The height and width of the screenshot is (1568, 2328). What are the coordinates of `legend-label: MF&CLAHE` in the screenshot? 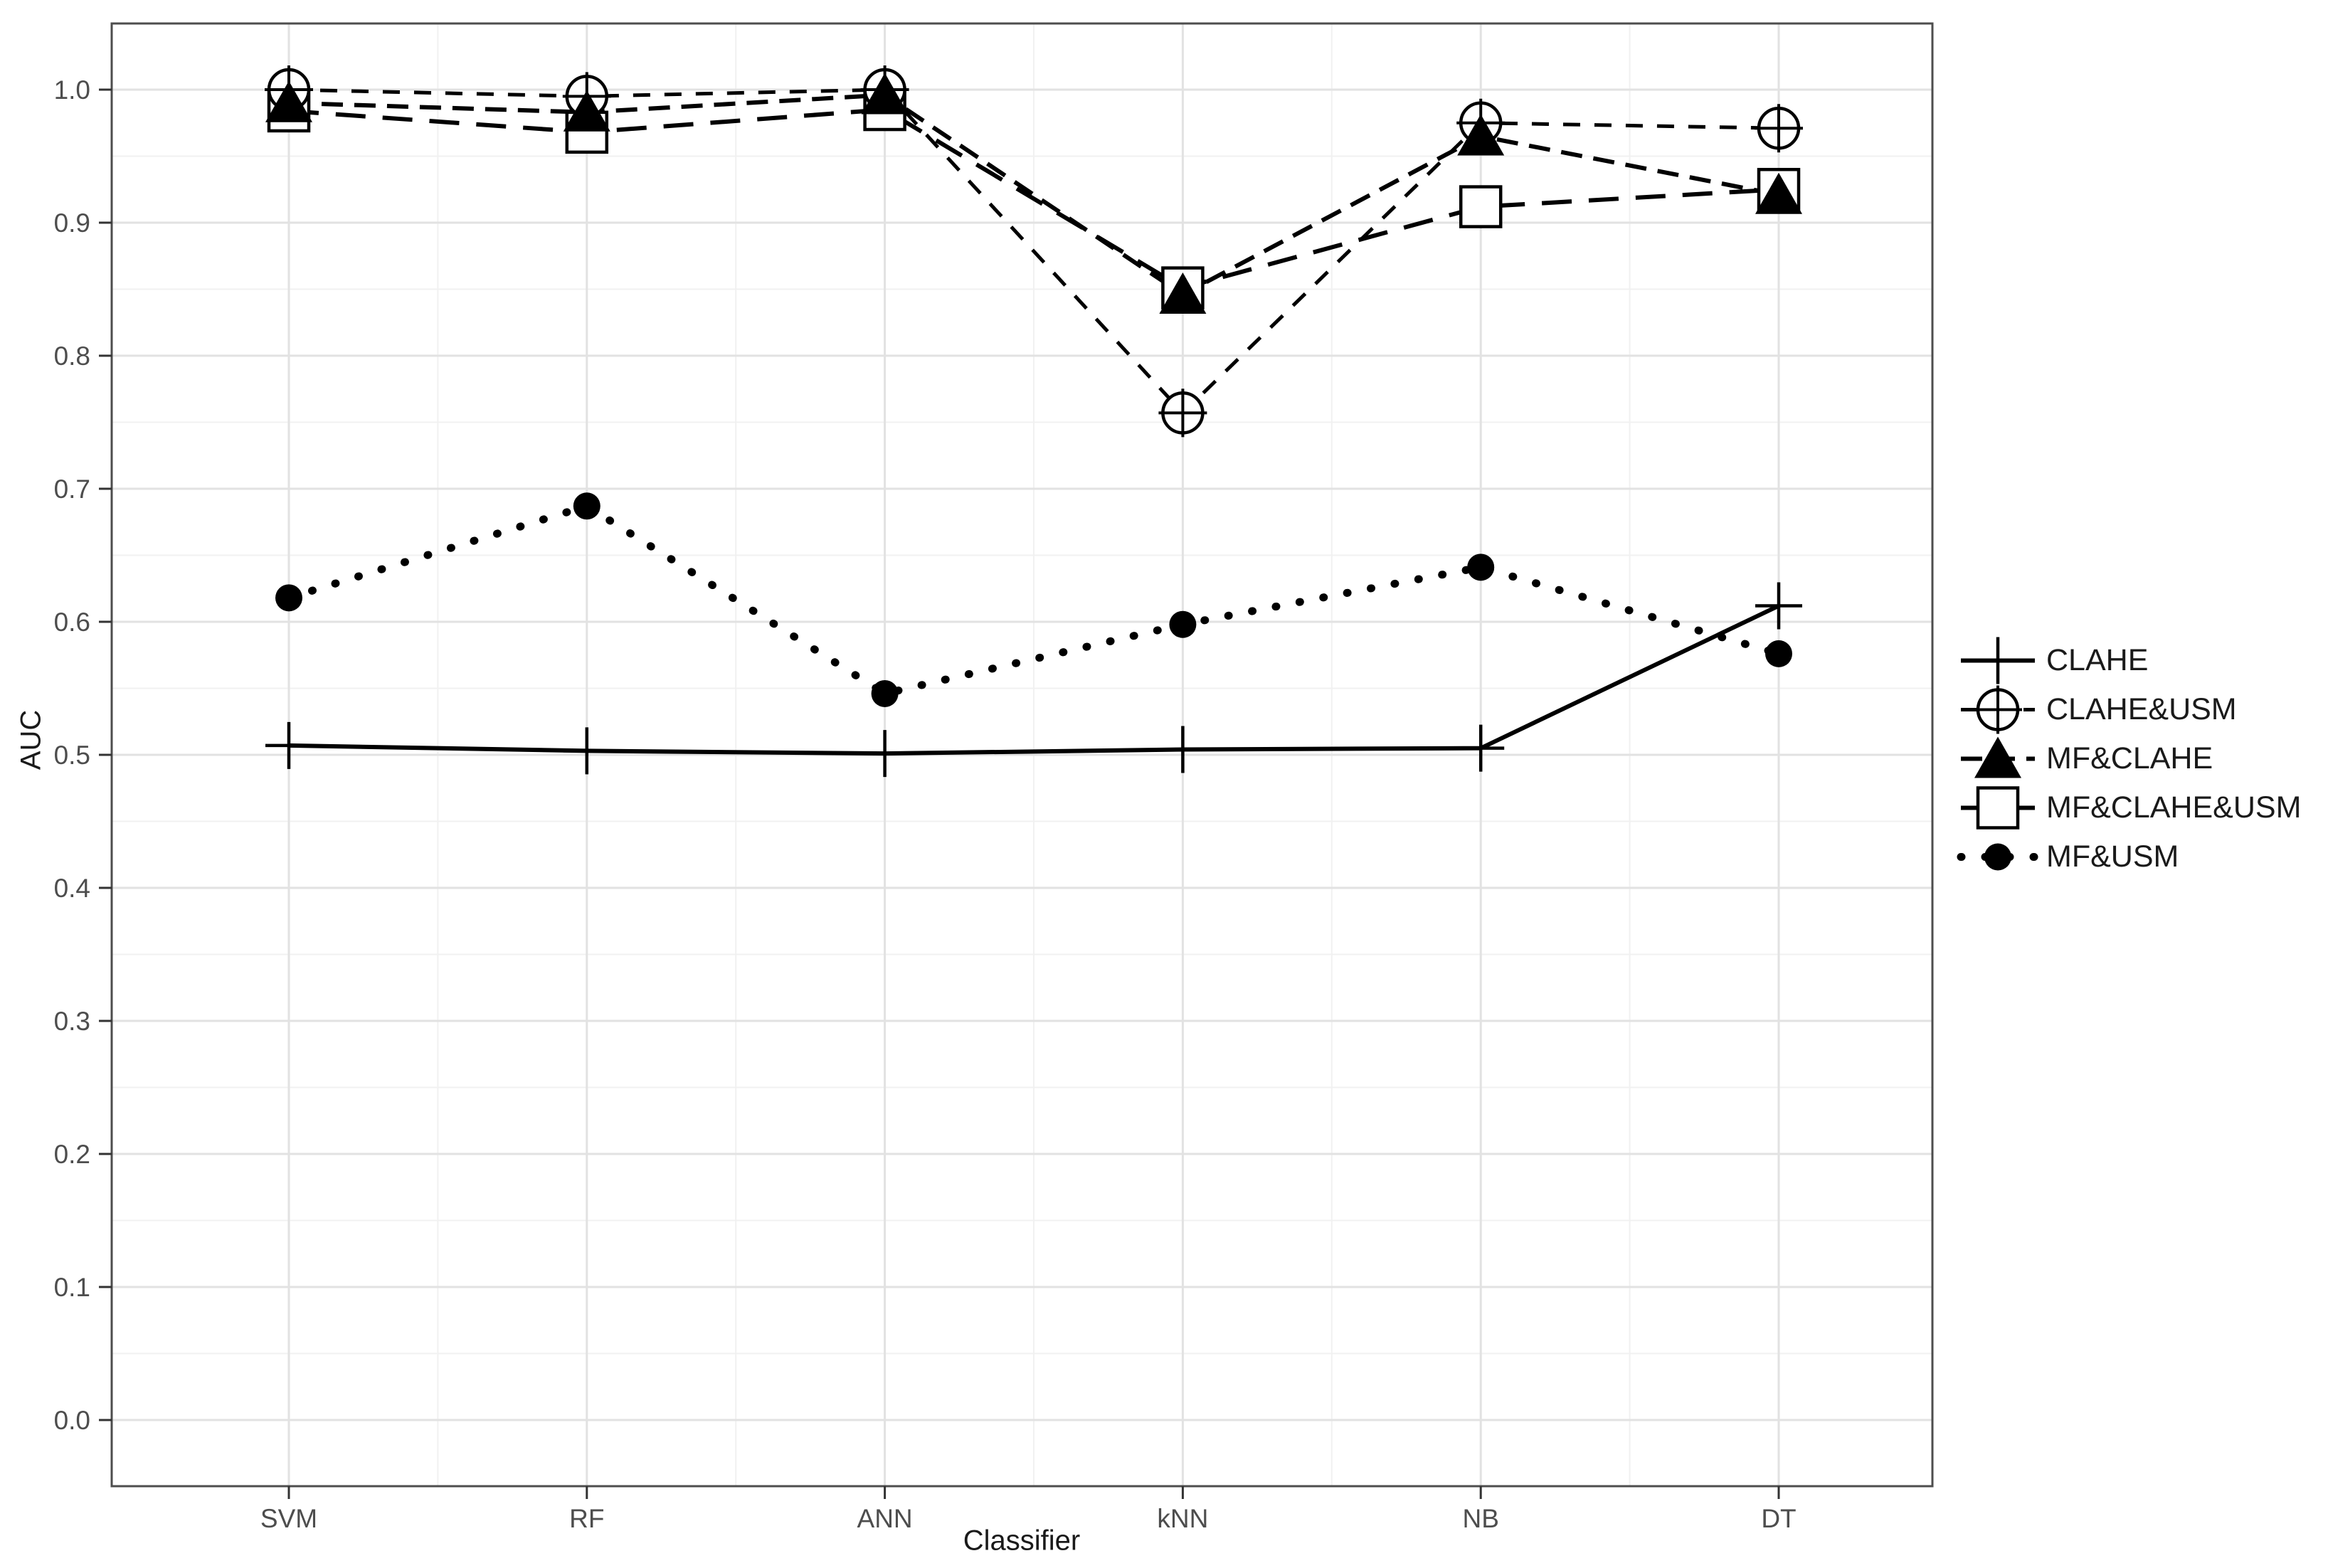 It's located at (2129, 758).